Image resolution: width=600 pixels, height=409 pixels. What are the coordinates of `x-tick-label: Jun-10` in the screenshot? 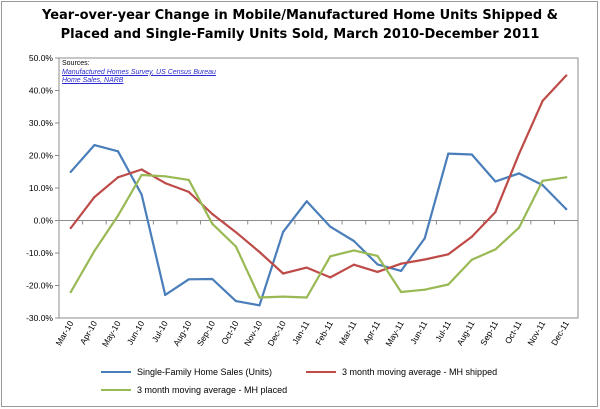 It's located at (136, 333).